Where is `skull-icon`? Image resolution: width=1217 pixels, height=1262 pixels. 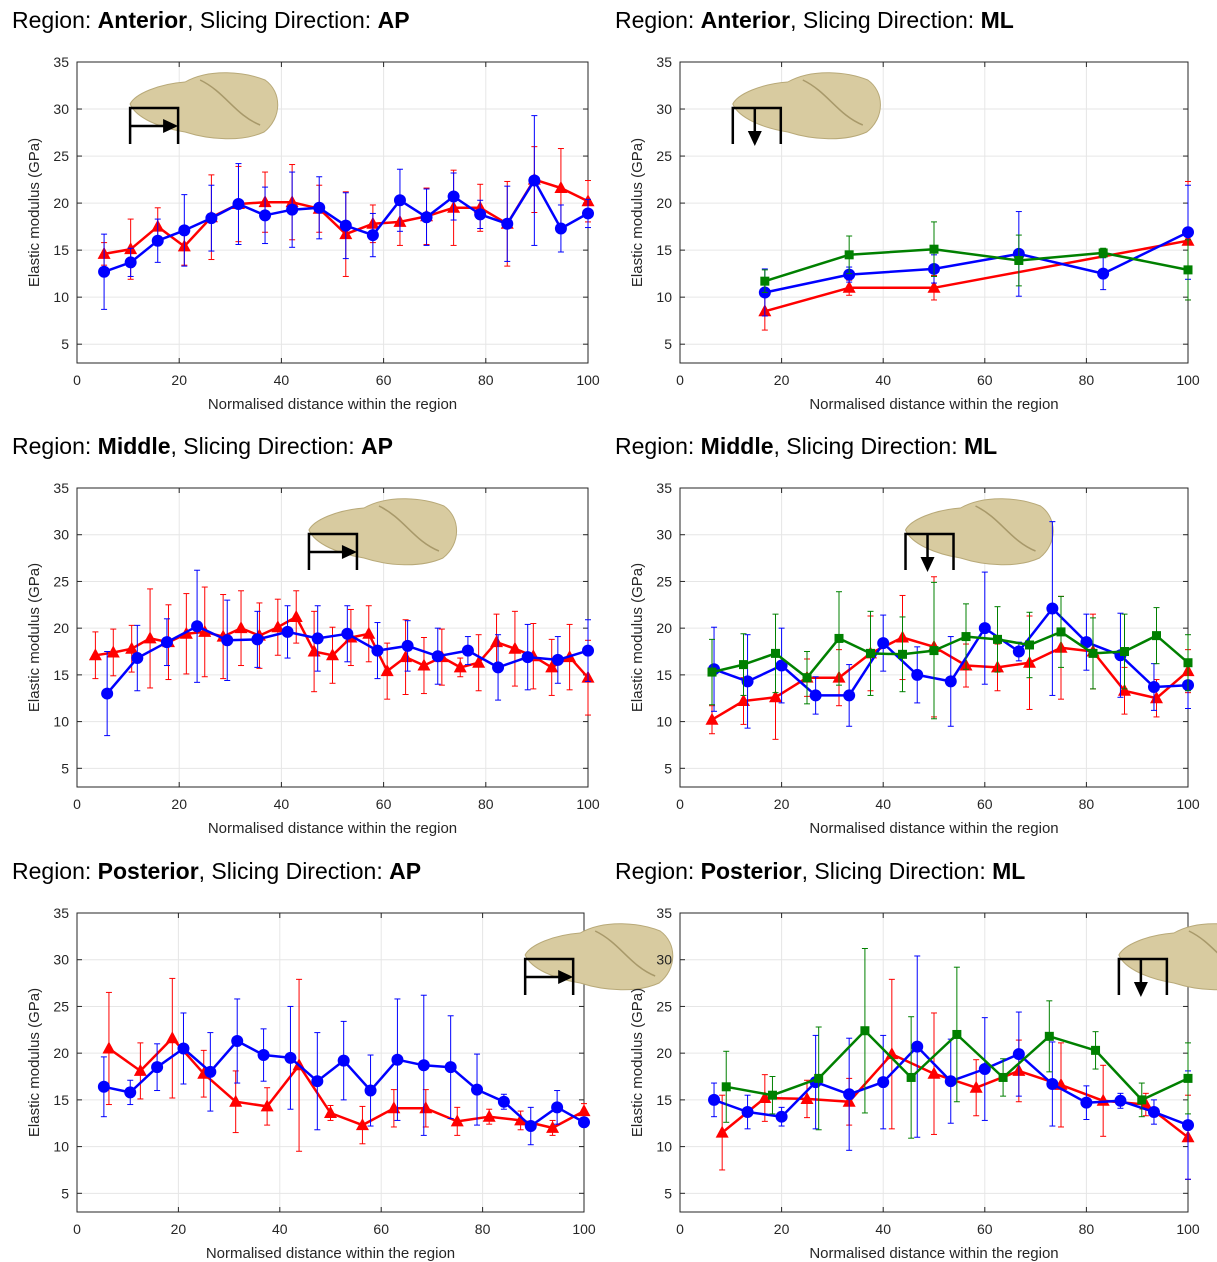
skull-icon is located at coordinates (1167, 957).